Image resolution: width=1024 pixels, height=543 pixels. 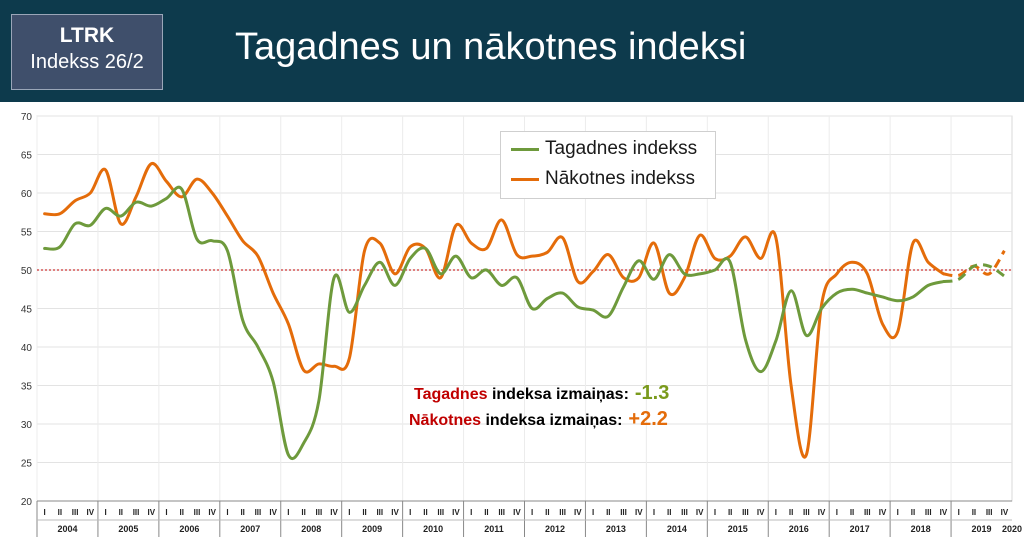 I want to click on x-year-label: 2005, so click(x=128, y=529).